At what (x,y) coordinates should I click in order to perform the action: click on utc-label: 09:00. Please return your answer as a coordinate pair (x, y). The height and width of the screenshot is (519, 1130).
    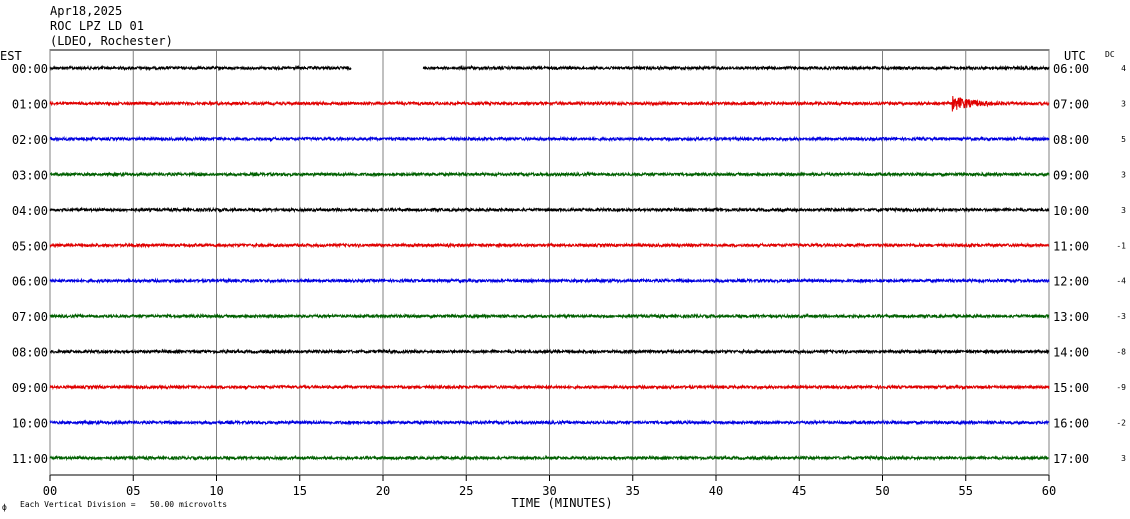
    Looking at the image, I should click on (1071, 175).